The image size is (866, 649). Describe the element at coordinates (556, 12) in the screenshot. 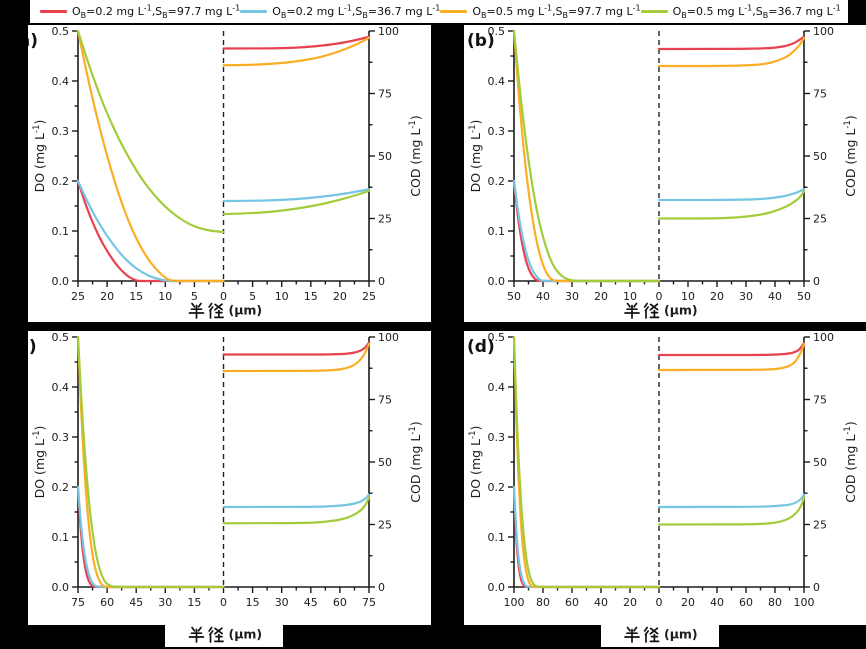

I see `legend-label: OB=0.5 mg L-1,SB=97.7 mg L-1` at that location.